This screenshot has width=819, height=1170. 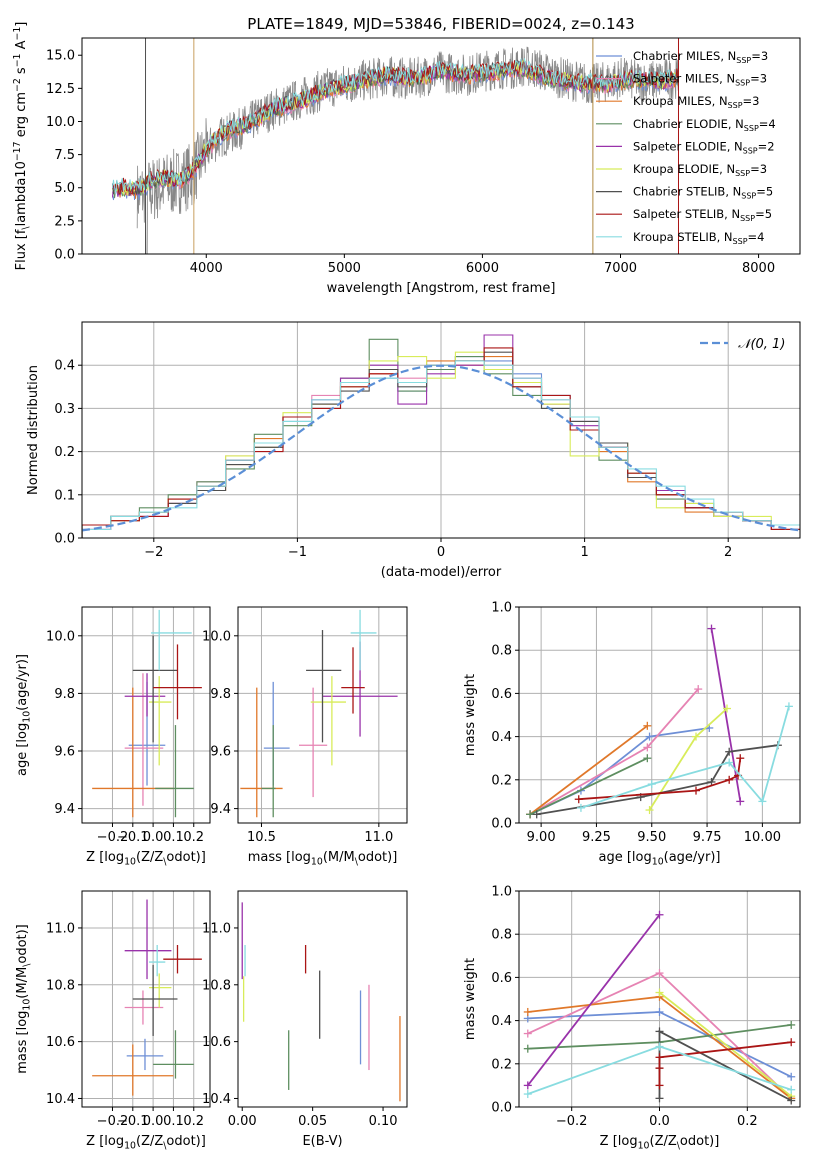 I want to click on y-tick-label: 9.8, so click(x=64, y=694).